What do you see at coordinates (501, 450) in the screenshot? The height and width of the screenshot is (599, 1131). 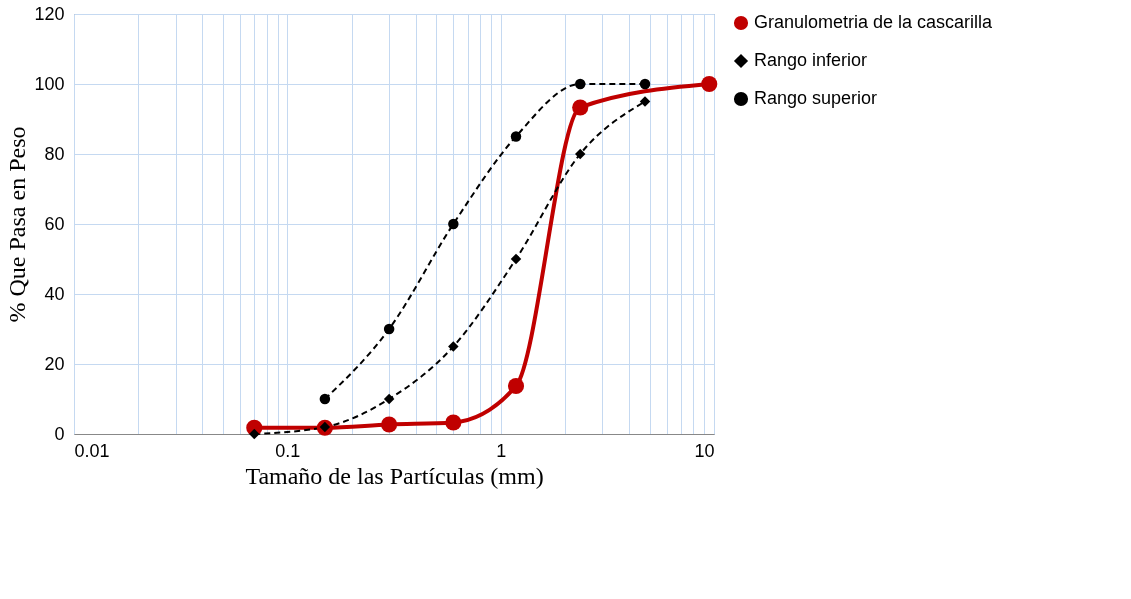 I see `x-tick-label: 1` at bounding box center [501, 450].